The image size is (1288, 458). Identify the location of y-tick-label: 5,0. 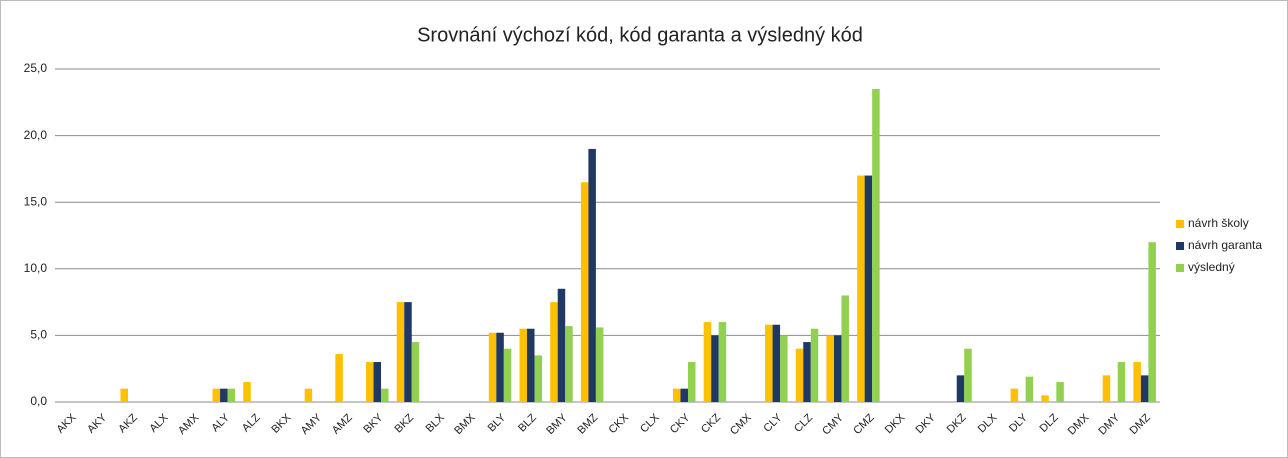
(38, 335).